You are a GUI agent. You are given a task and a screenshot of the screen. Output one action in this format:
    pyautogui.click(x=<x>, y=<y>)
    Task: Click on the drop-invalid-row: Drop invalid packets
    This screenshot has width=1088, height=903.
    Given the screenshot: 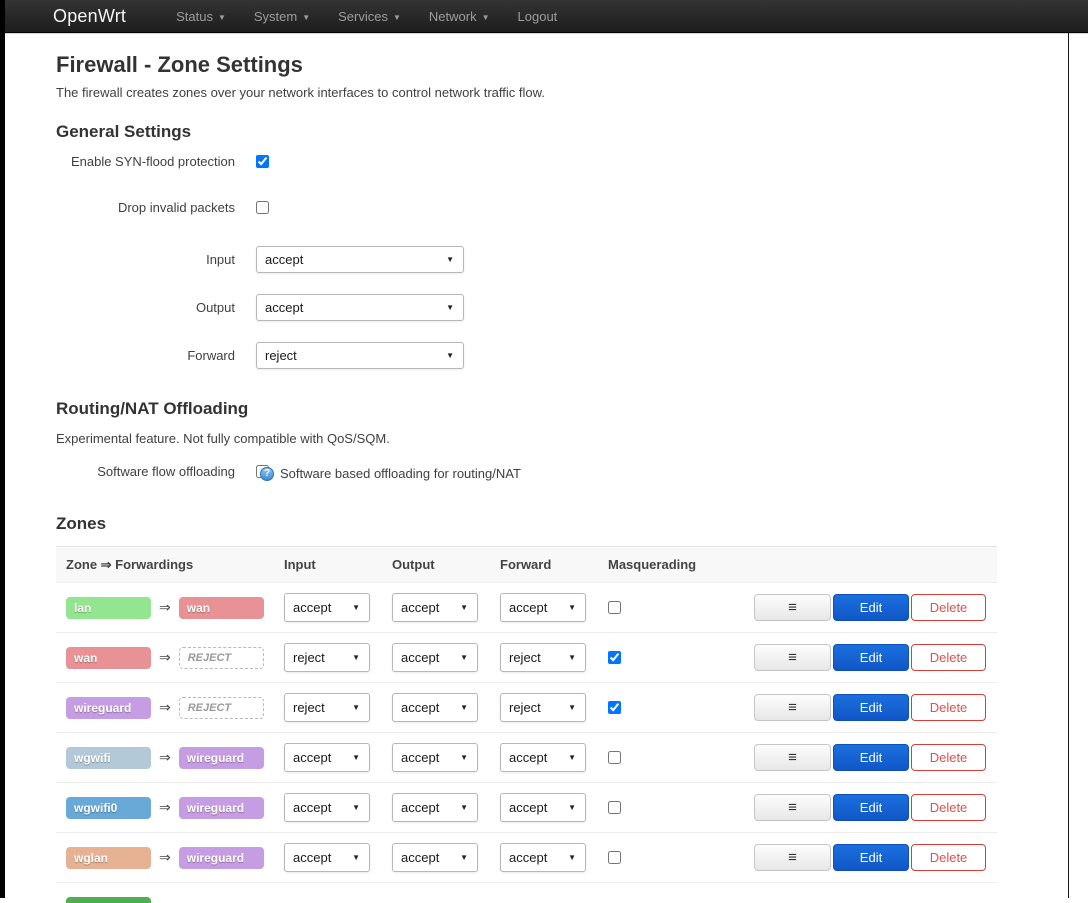 What is the action you would take?
    pyautogui.click(x=526, y=207)
    